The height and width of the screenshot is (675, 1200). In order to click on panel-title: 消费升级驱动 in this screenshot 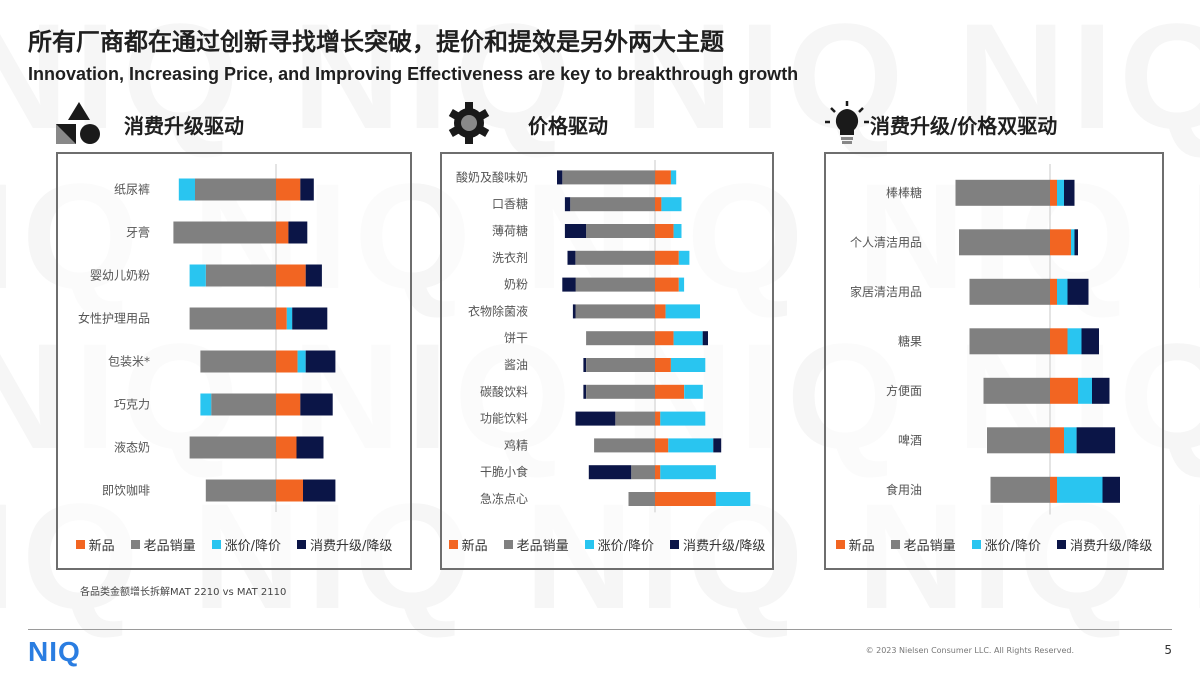, I will do `click(184, 126)`.